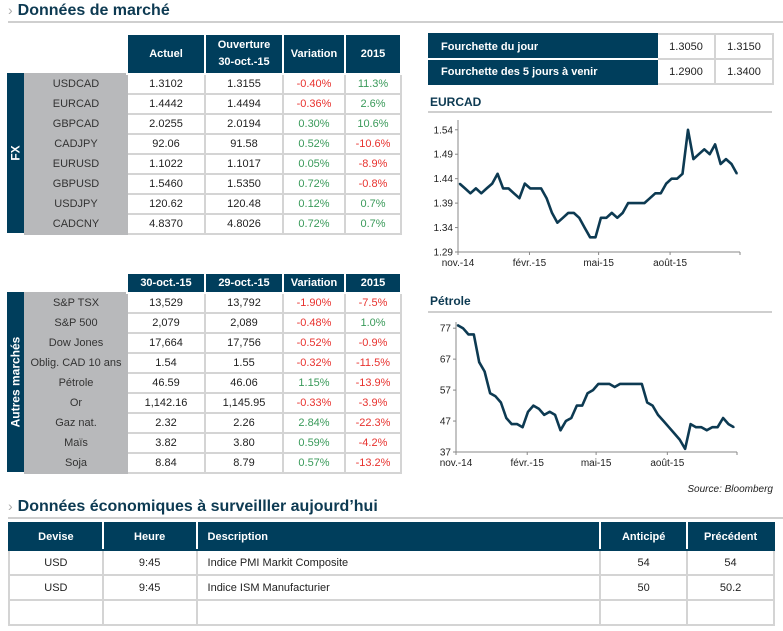  I want to click on y-tick-label: 1.44, so click(444, 179).